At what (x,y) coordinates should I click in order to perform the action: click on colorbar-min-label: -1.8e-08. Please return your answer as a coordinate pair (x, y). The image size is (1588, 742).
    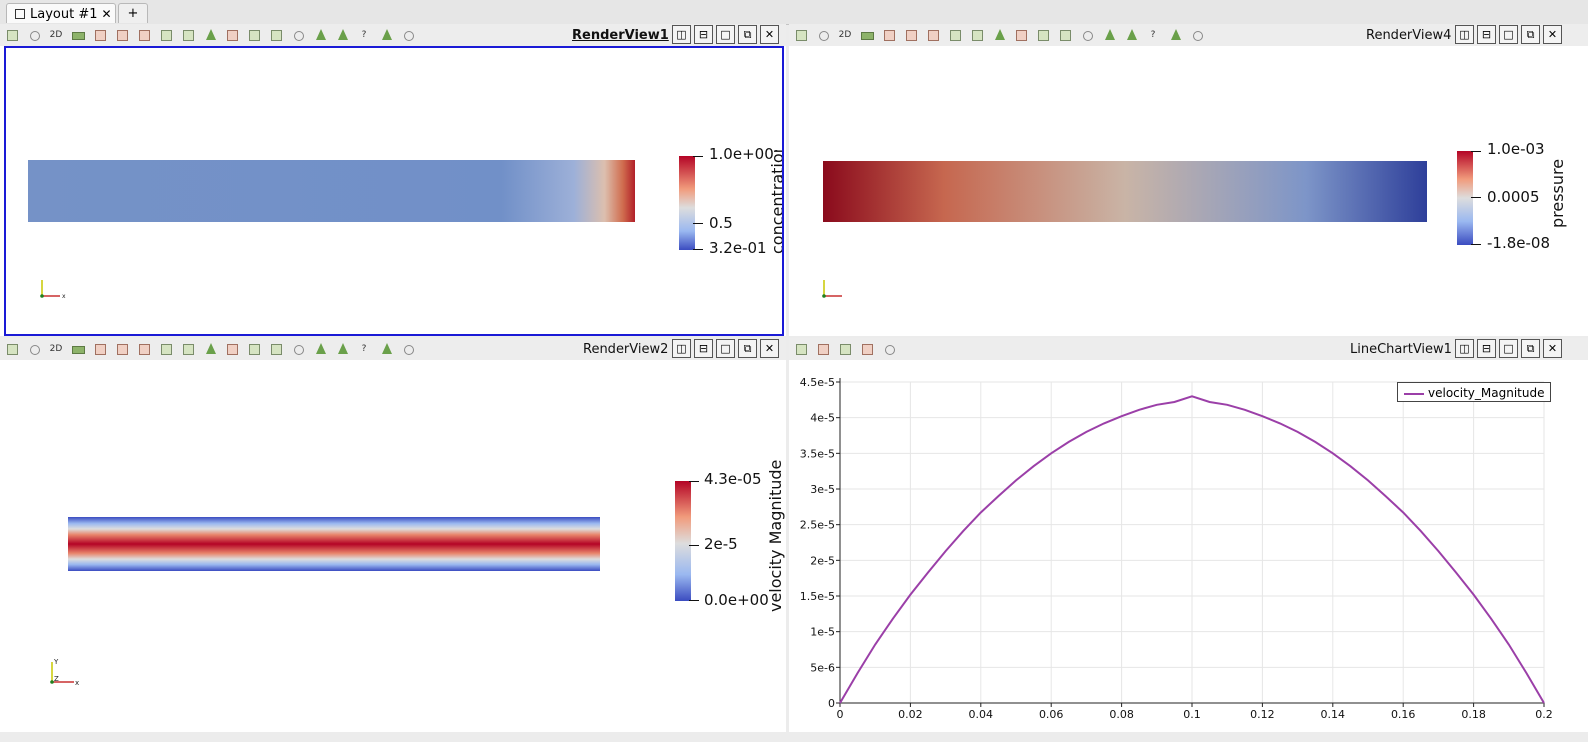
    Looking at the image, I should click on (1518, 243).